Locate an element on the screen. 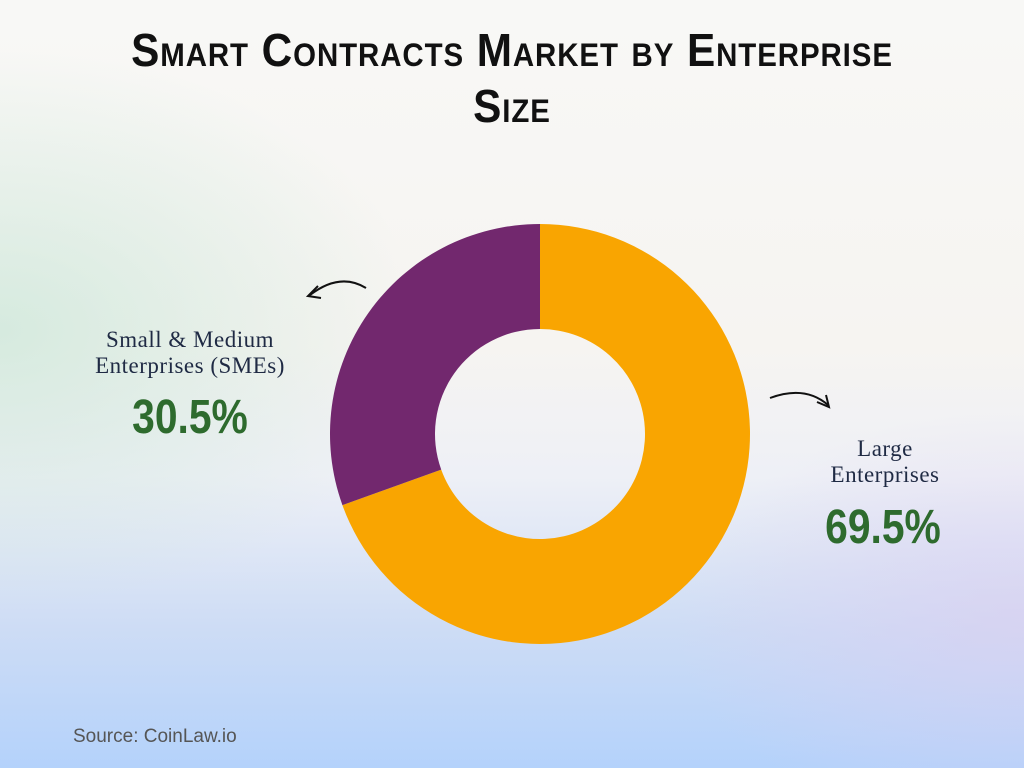 The image size is (1024, 768). source-note: Source: CoinLaw.io is located at coordinates (155, 736).